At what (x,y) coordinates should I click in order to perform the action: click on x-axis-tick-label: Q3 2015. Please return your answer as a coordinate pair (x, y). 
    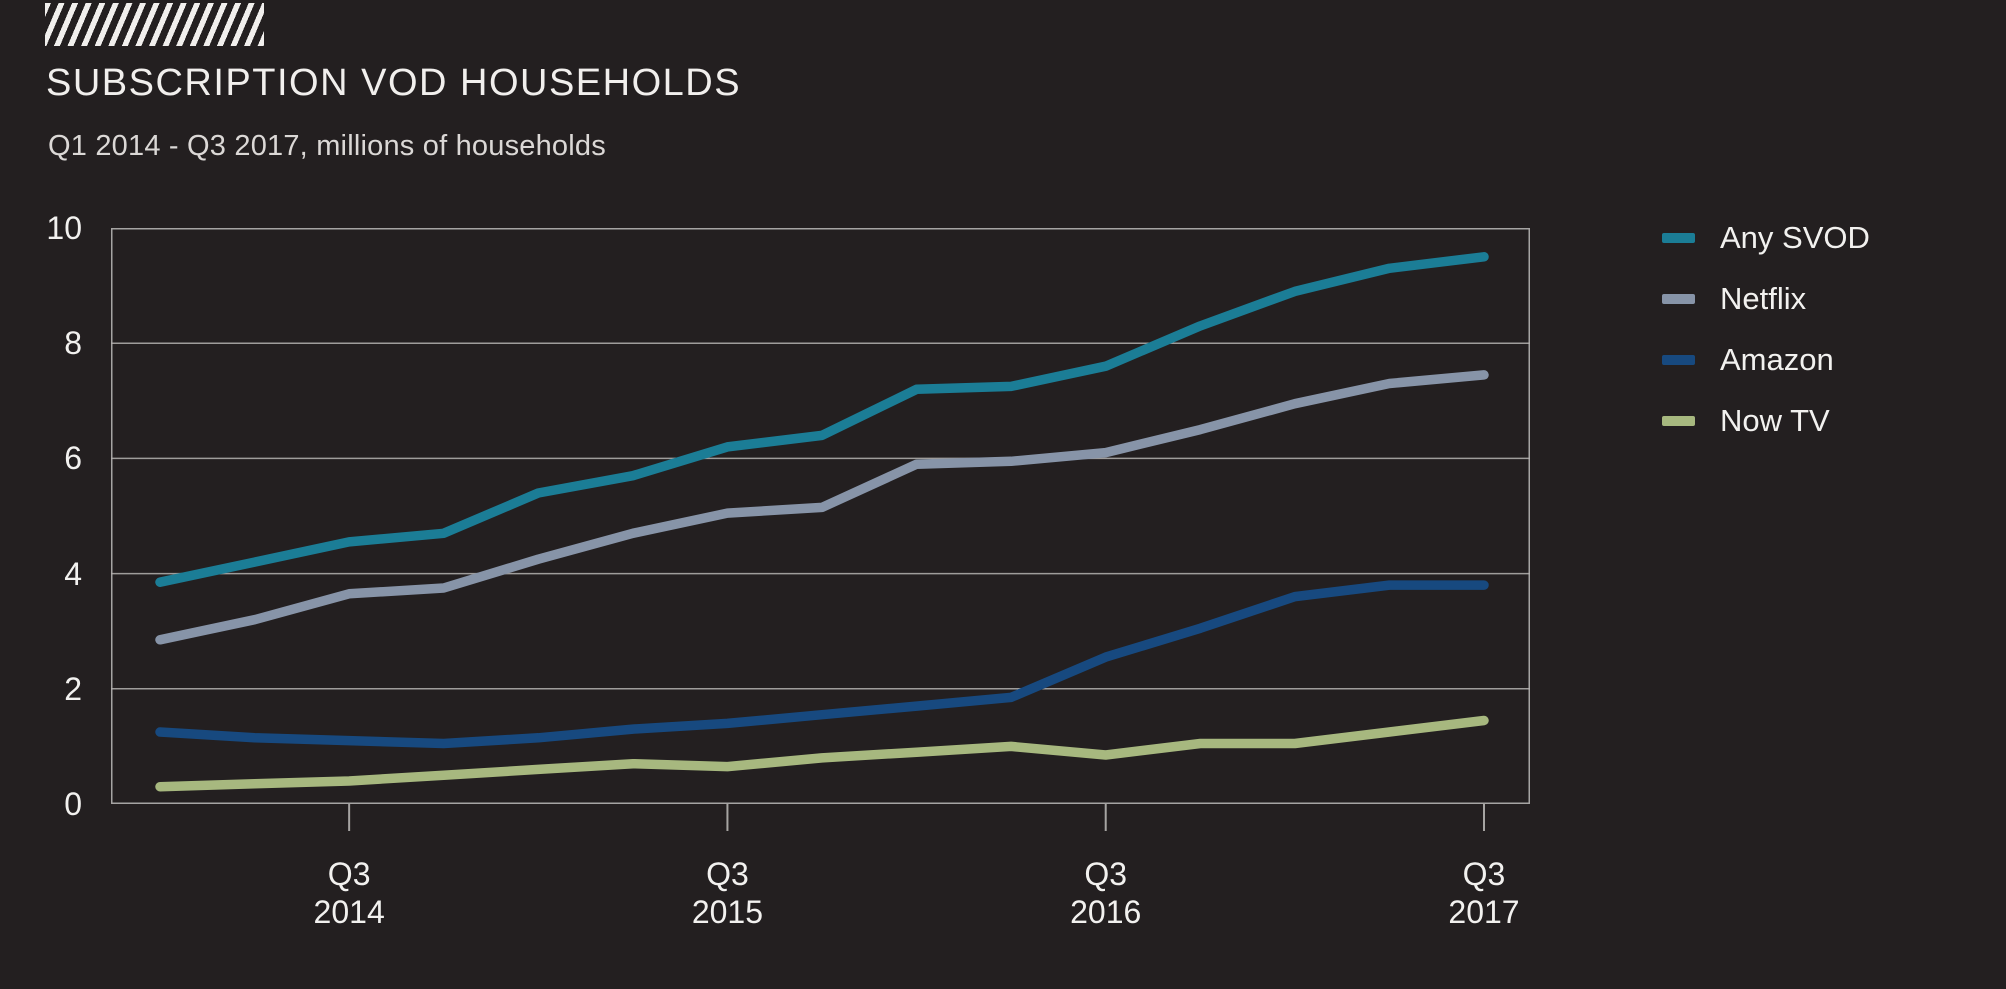
    Looking at the image, I should click on (727, 893).